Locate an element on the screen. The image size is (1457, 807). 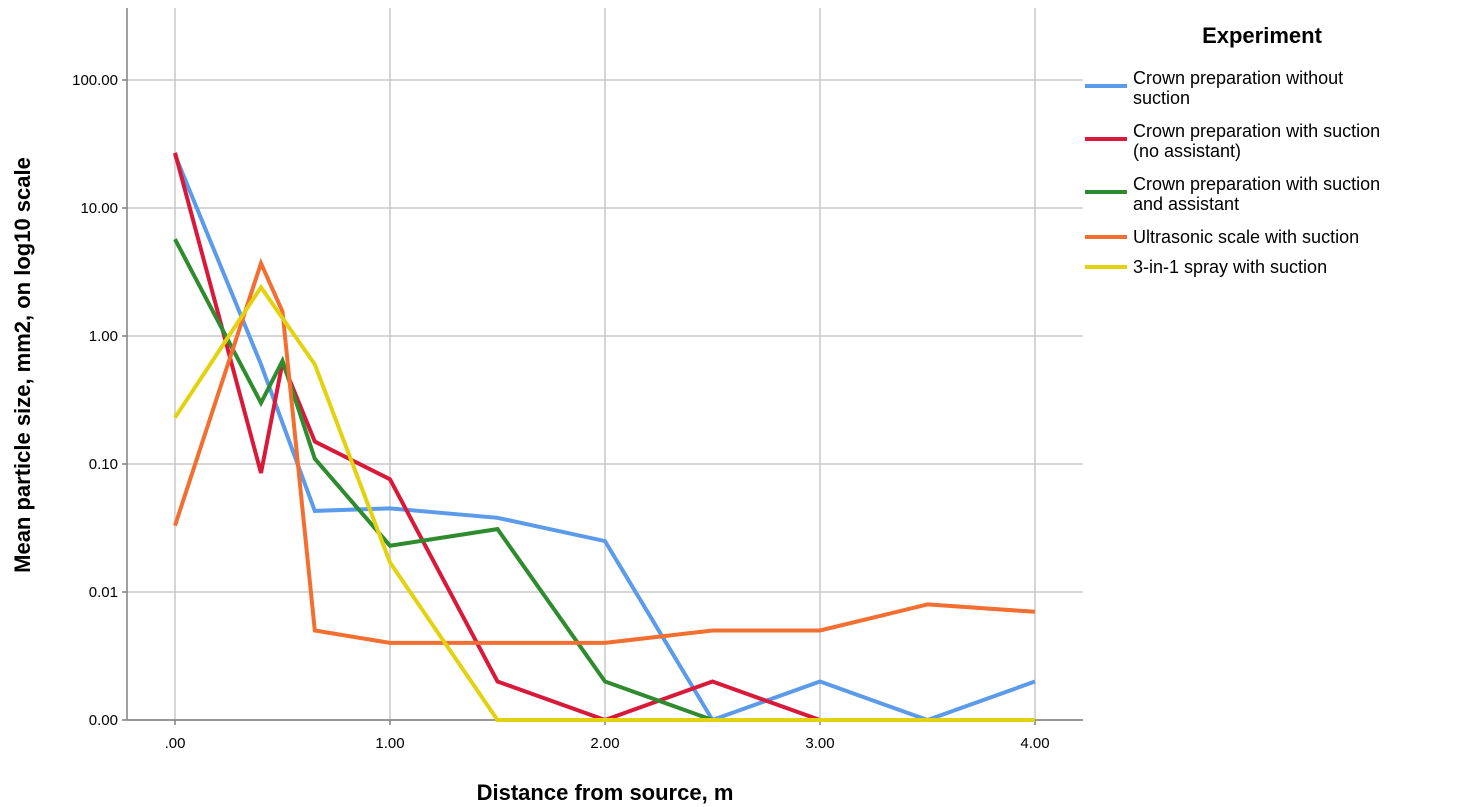
legend-entry-1: Crown preparation without suction is located at coordinates (1238, 88).